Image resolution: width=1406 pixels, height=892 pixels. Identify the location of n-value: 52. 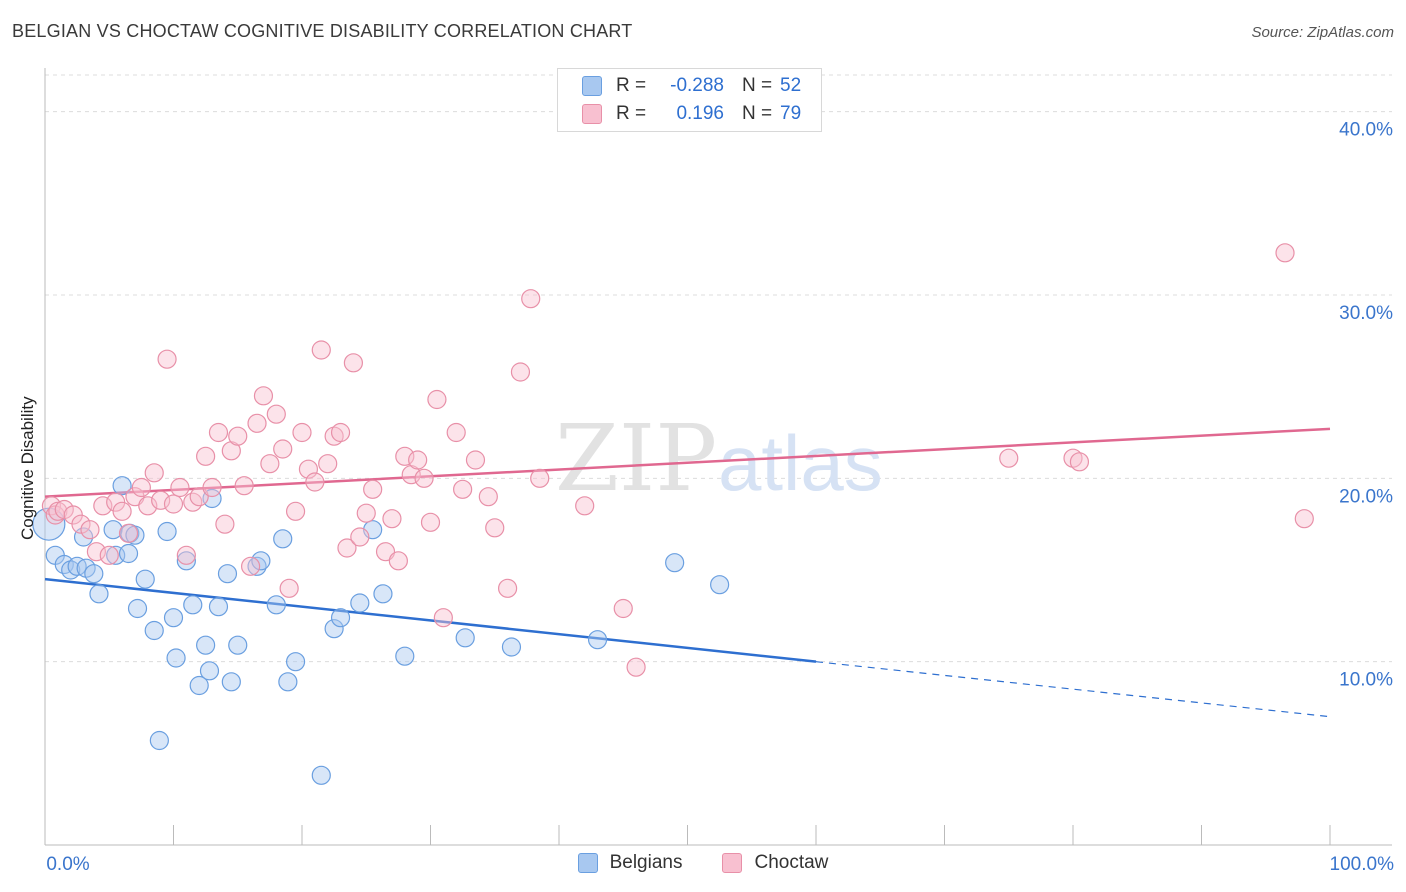
(791, 85).